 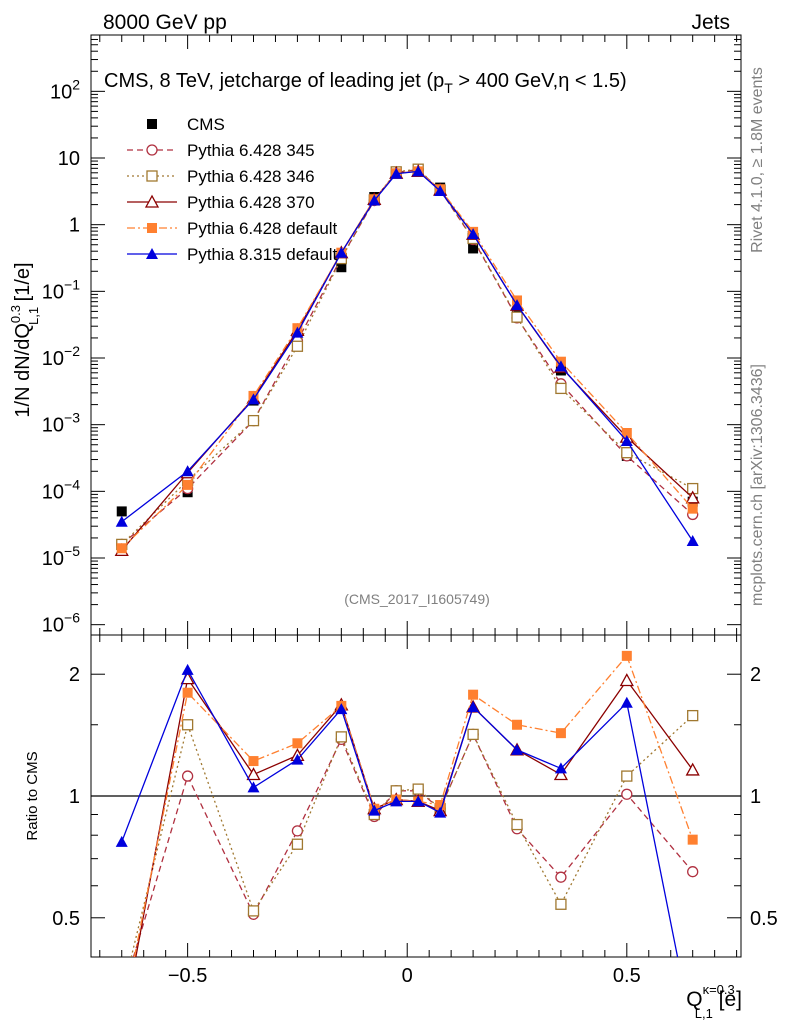 What do you see at coordinates (32, 795) in the screenshot?
I see `ratio-y-axis-label: Ratio to CMS` at bounding box center [32, 795].